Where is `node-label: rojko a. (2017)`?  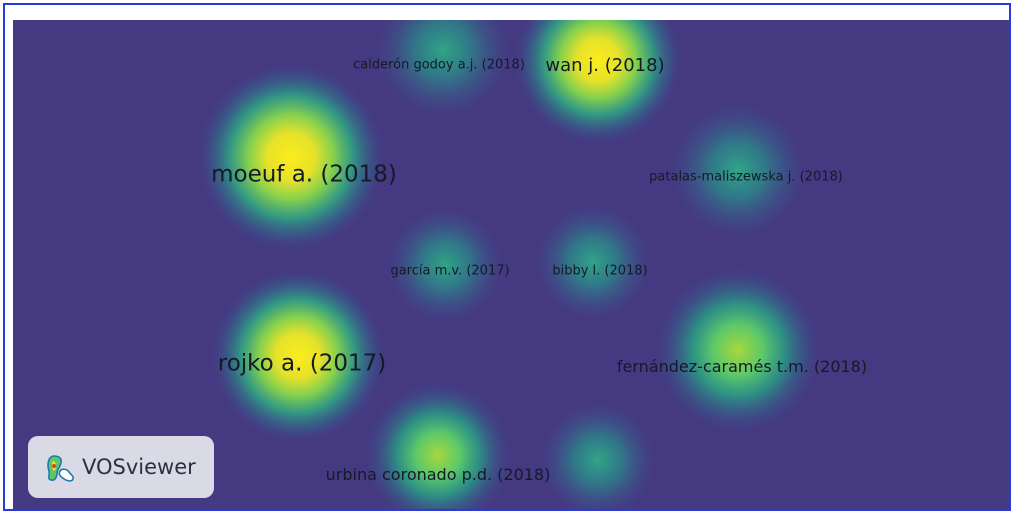
node-label: rojko a. (2017) is located at coordinates (302, 363).